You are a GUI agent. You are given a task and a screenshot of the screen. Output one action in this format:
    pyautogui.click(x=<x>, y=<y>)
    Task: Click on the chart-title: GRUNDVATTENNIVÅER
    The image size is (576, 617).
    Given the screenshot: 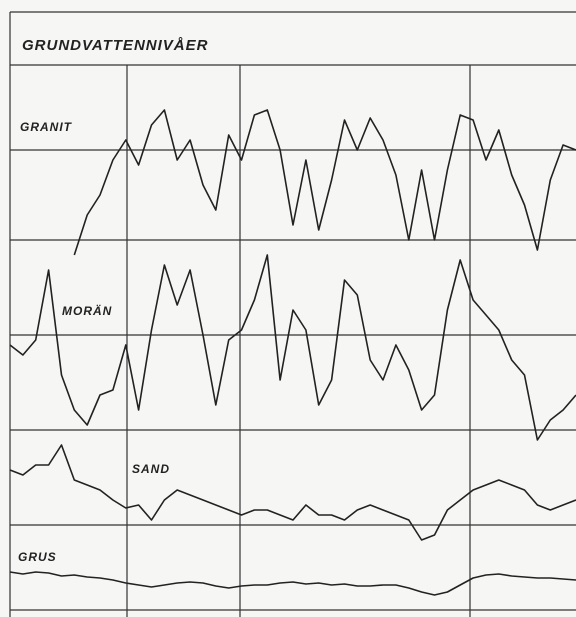 What is the action you would take?
    pyautogui.click(x=115, y=45)
    